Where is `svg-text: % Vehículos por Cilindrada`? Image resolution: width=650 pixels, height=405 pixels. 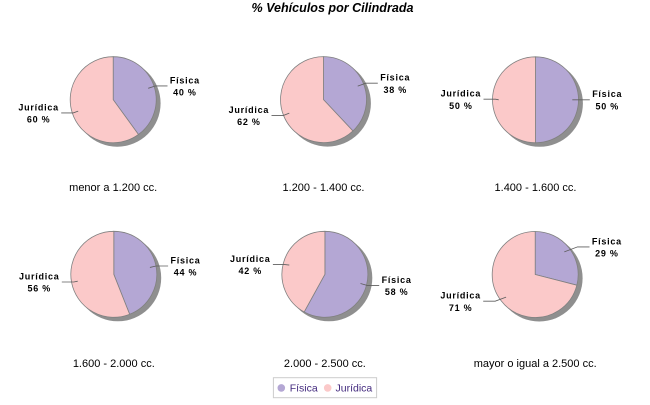 svg-text: % Vehículos por Cilindrada is located at coordinates (333, 8).